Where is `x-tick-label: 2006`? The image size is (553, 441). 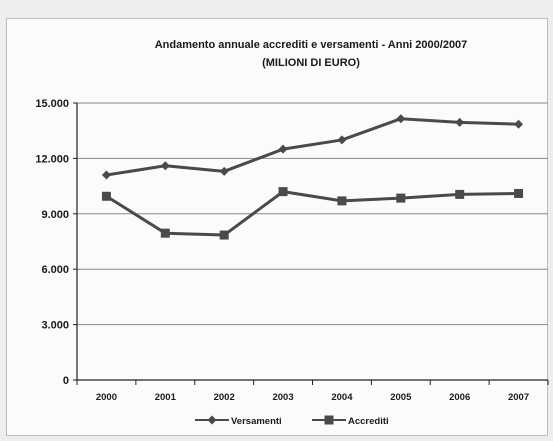
x-tick-label: 2006 is located at coordinates (459, 397).